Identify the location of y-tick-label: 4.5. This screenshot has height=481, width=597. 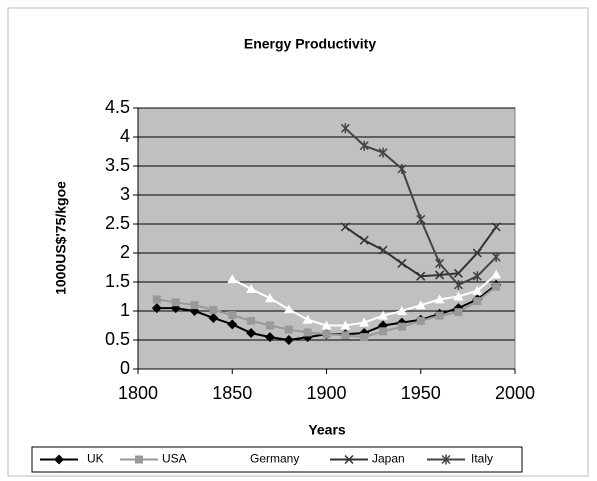
(117, 107).